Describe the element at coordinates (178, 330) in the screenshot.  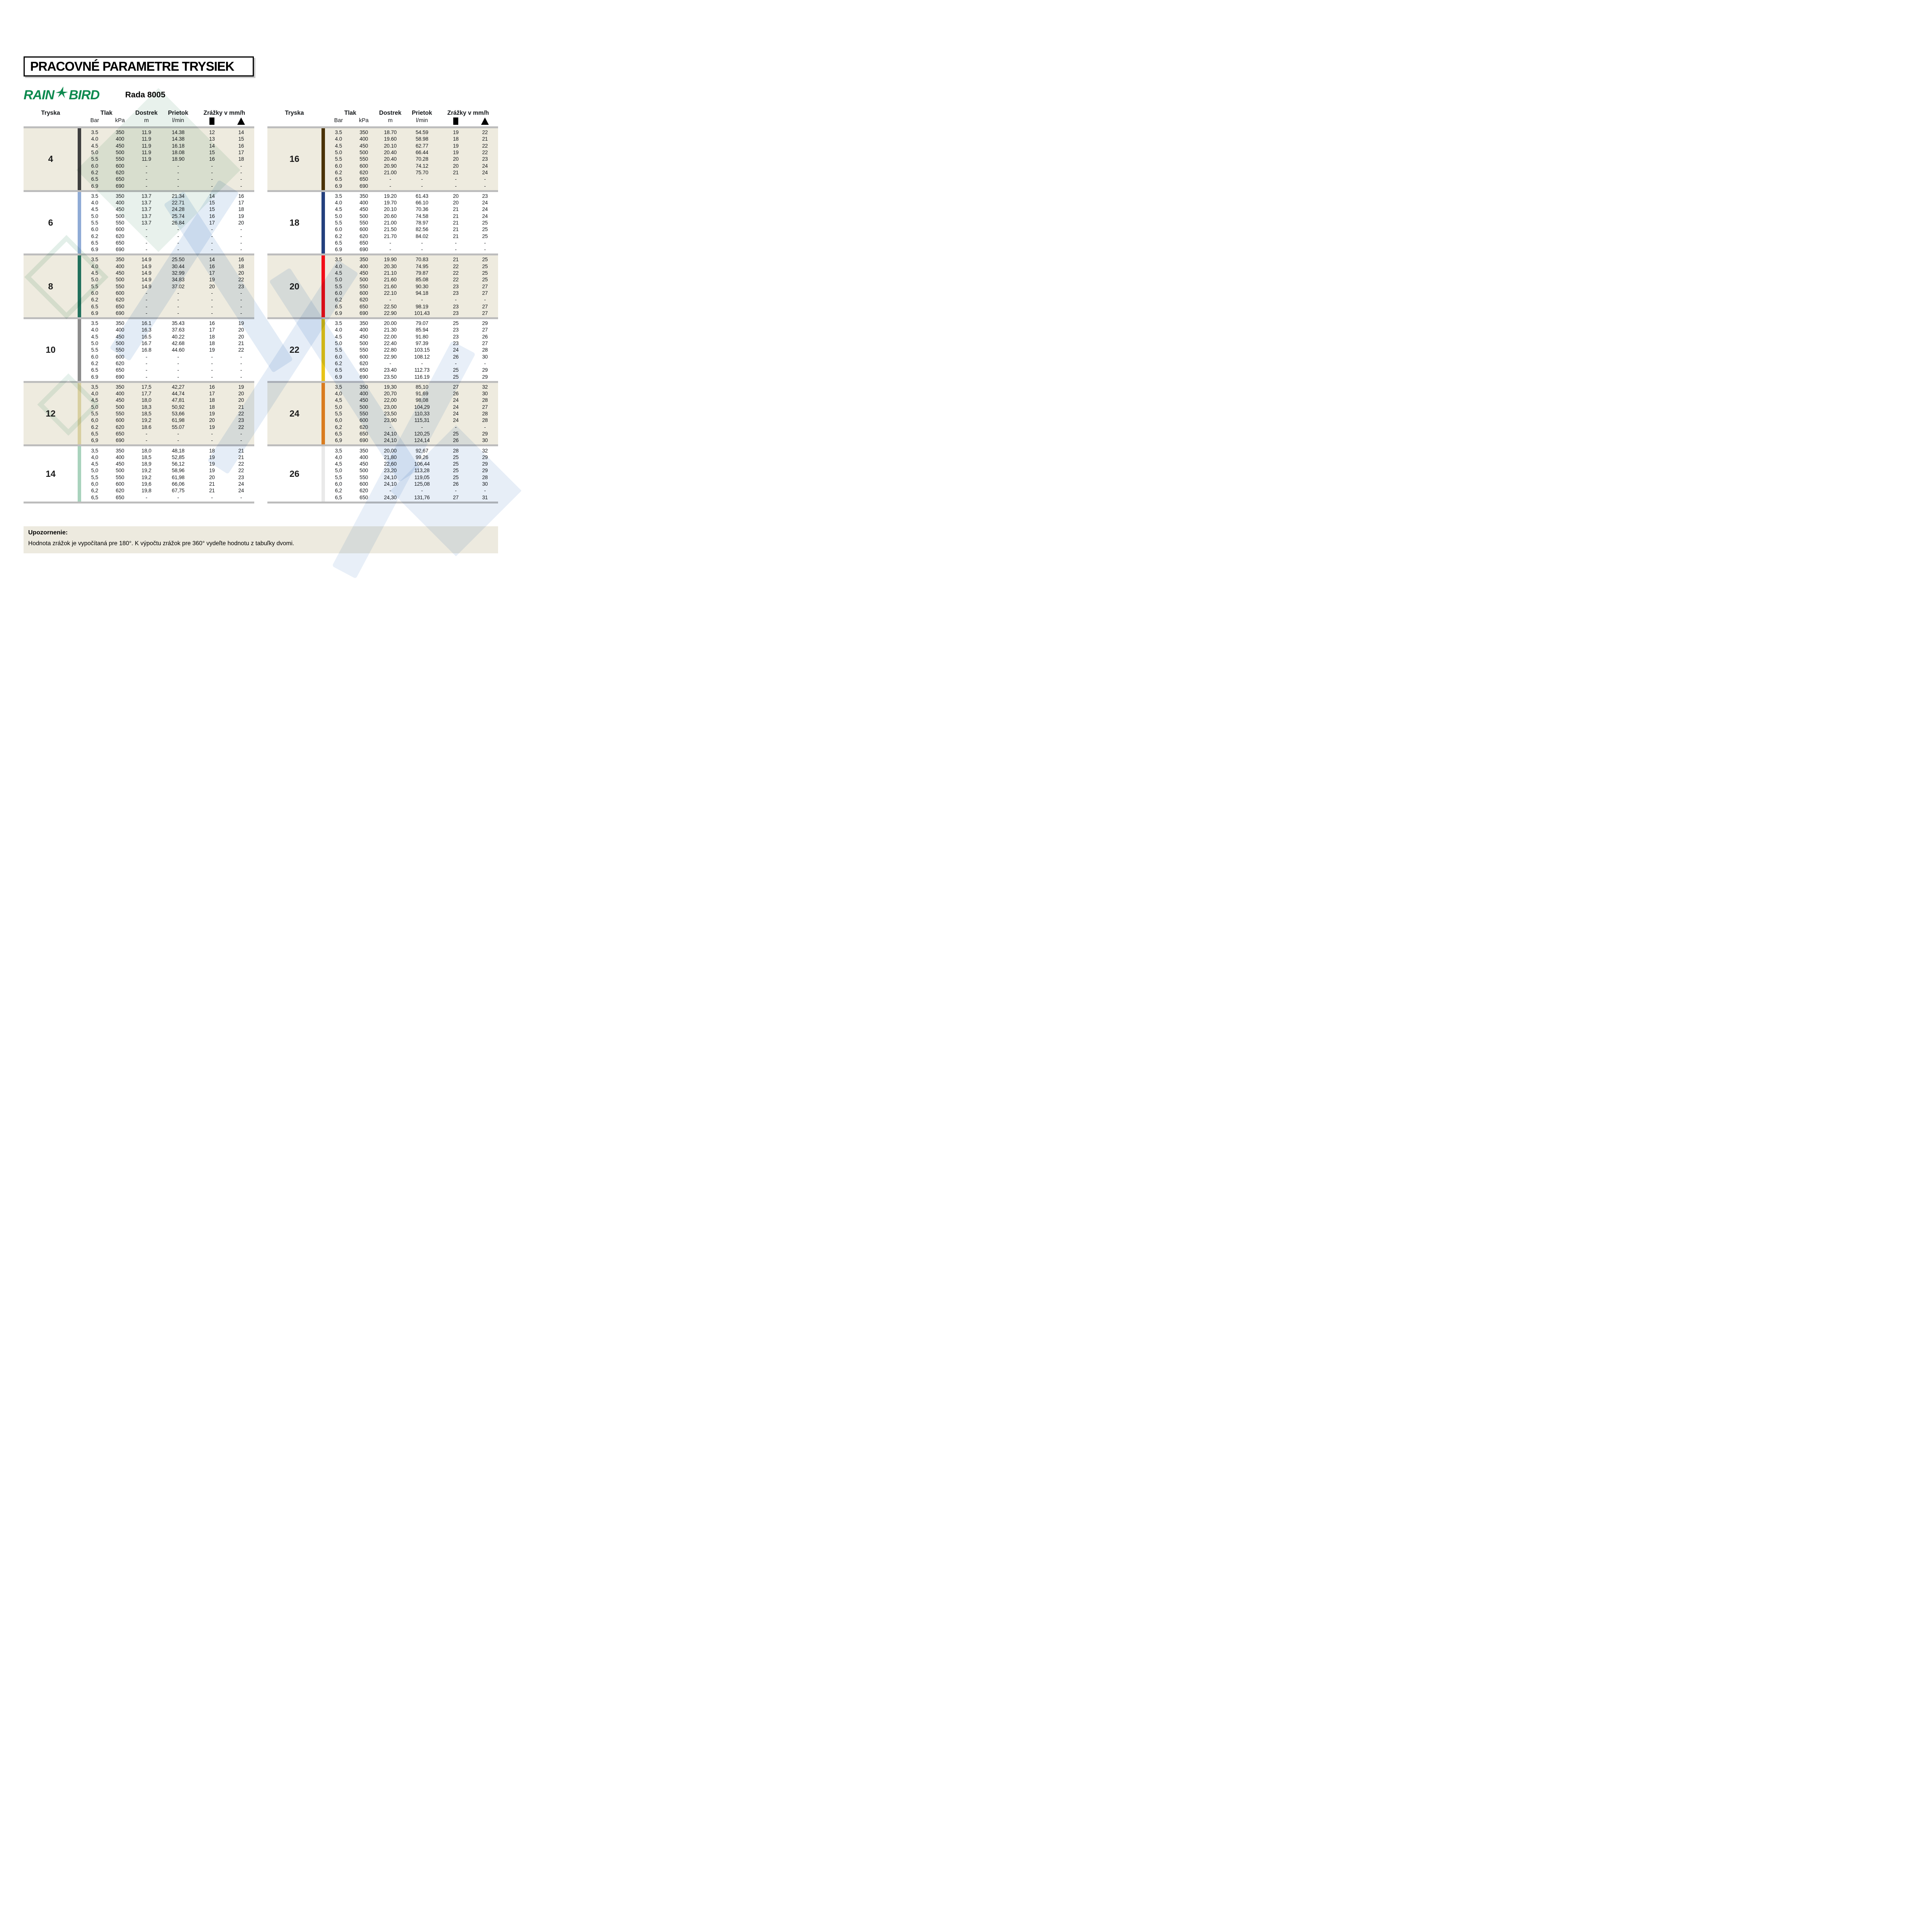
I see `cell-lmin: 37.63` at that location.